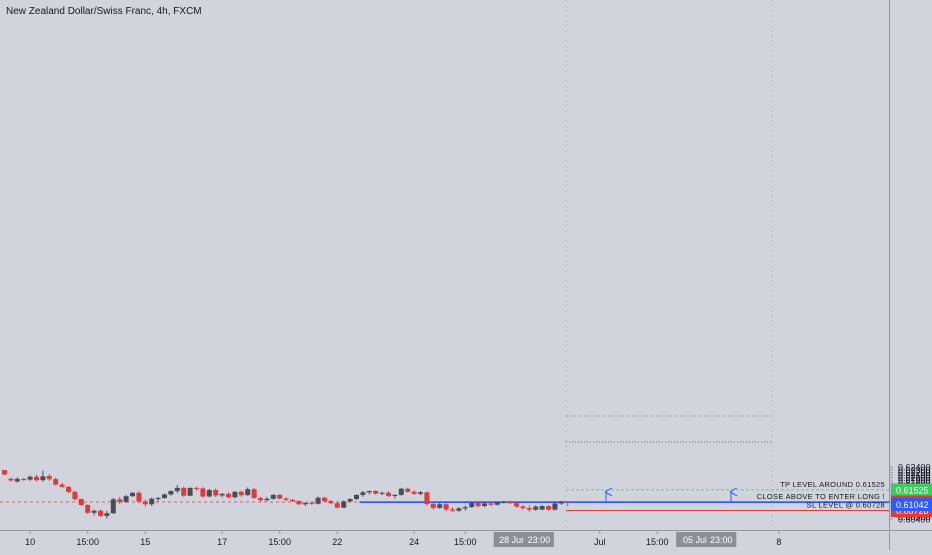 The height and width of the screenshot is (555, 932). Describe the element at coordinates (414, 542) in the screenshot. I see `x-tick-label: 24` at that location.